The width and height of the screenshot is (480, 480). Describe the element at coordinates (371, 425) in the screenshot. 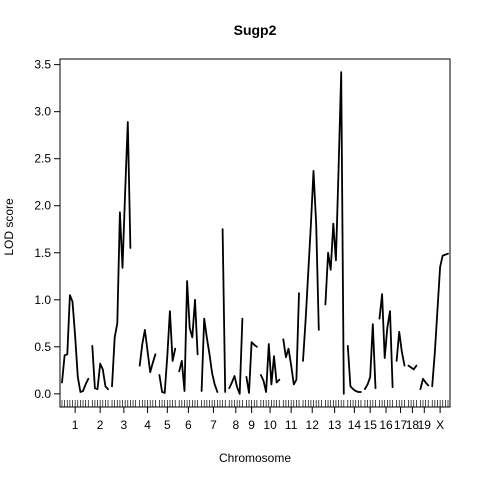

I see `x-tick-label-chr-15: 15` at that location.